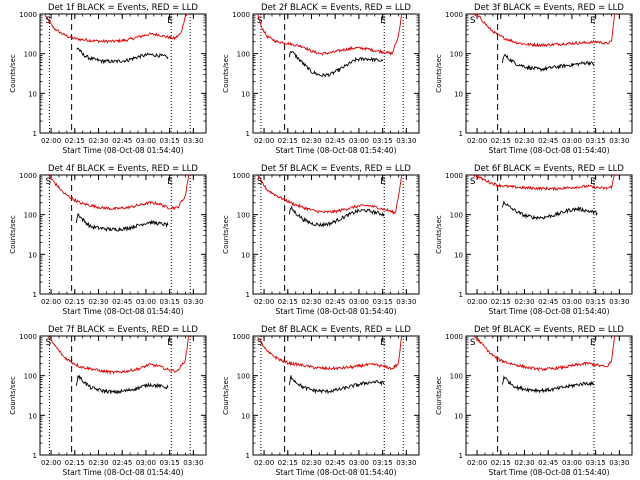  I want to click on chart-6-series-lld-line, so click(544, 183).